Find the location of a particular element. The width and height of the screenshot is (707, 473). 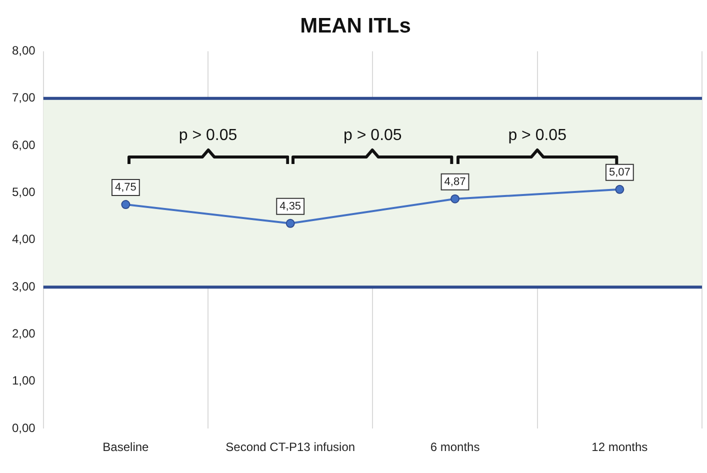

data-label: 4,35 is located at coordinates (291, 206).